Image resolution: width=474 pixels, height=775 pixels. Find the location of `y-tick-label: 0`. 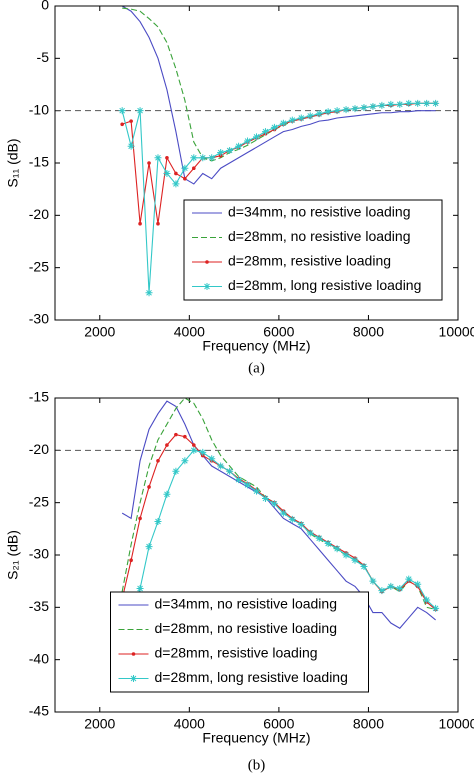

y-tick-label: 0 is located at coordinates (45, 6).